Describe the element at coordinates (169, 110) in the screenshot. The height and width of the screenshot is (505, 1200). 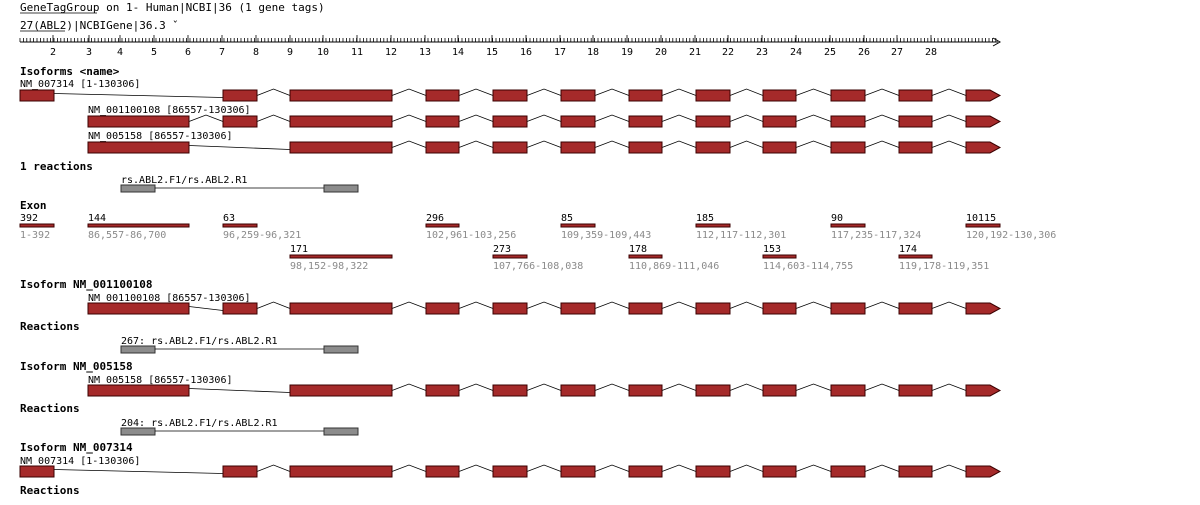
I see `isoform-label-nm001100108: NM_001100108 [86557-130306]` at that location.